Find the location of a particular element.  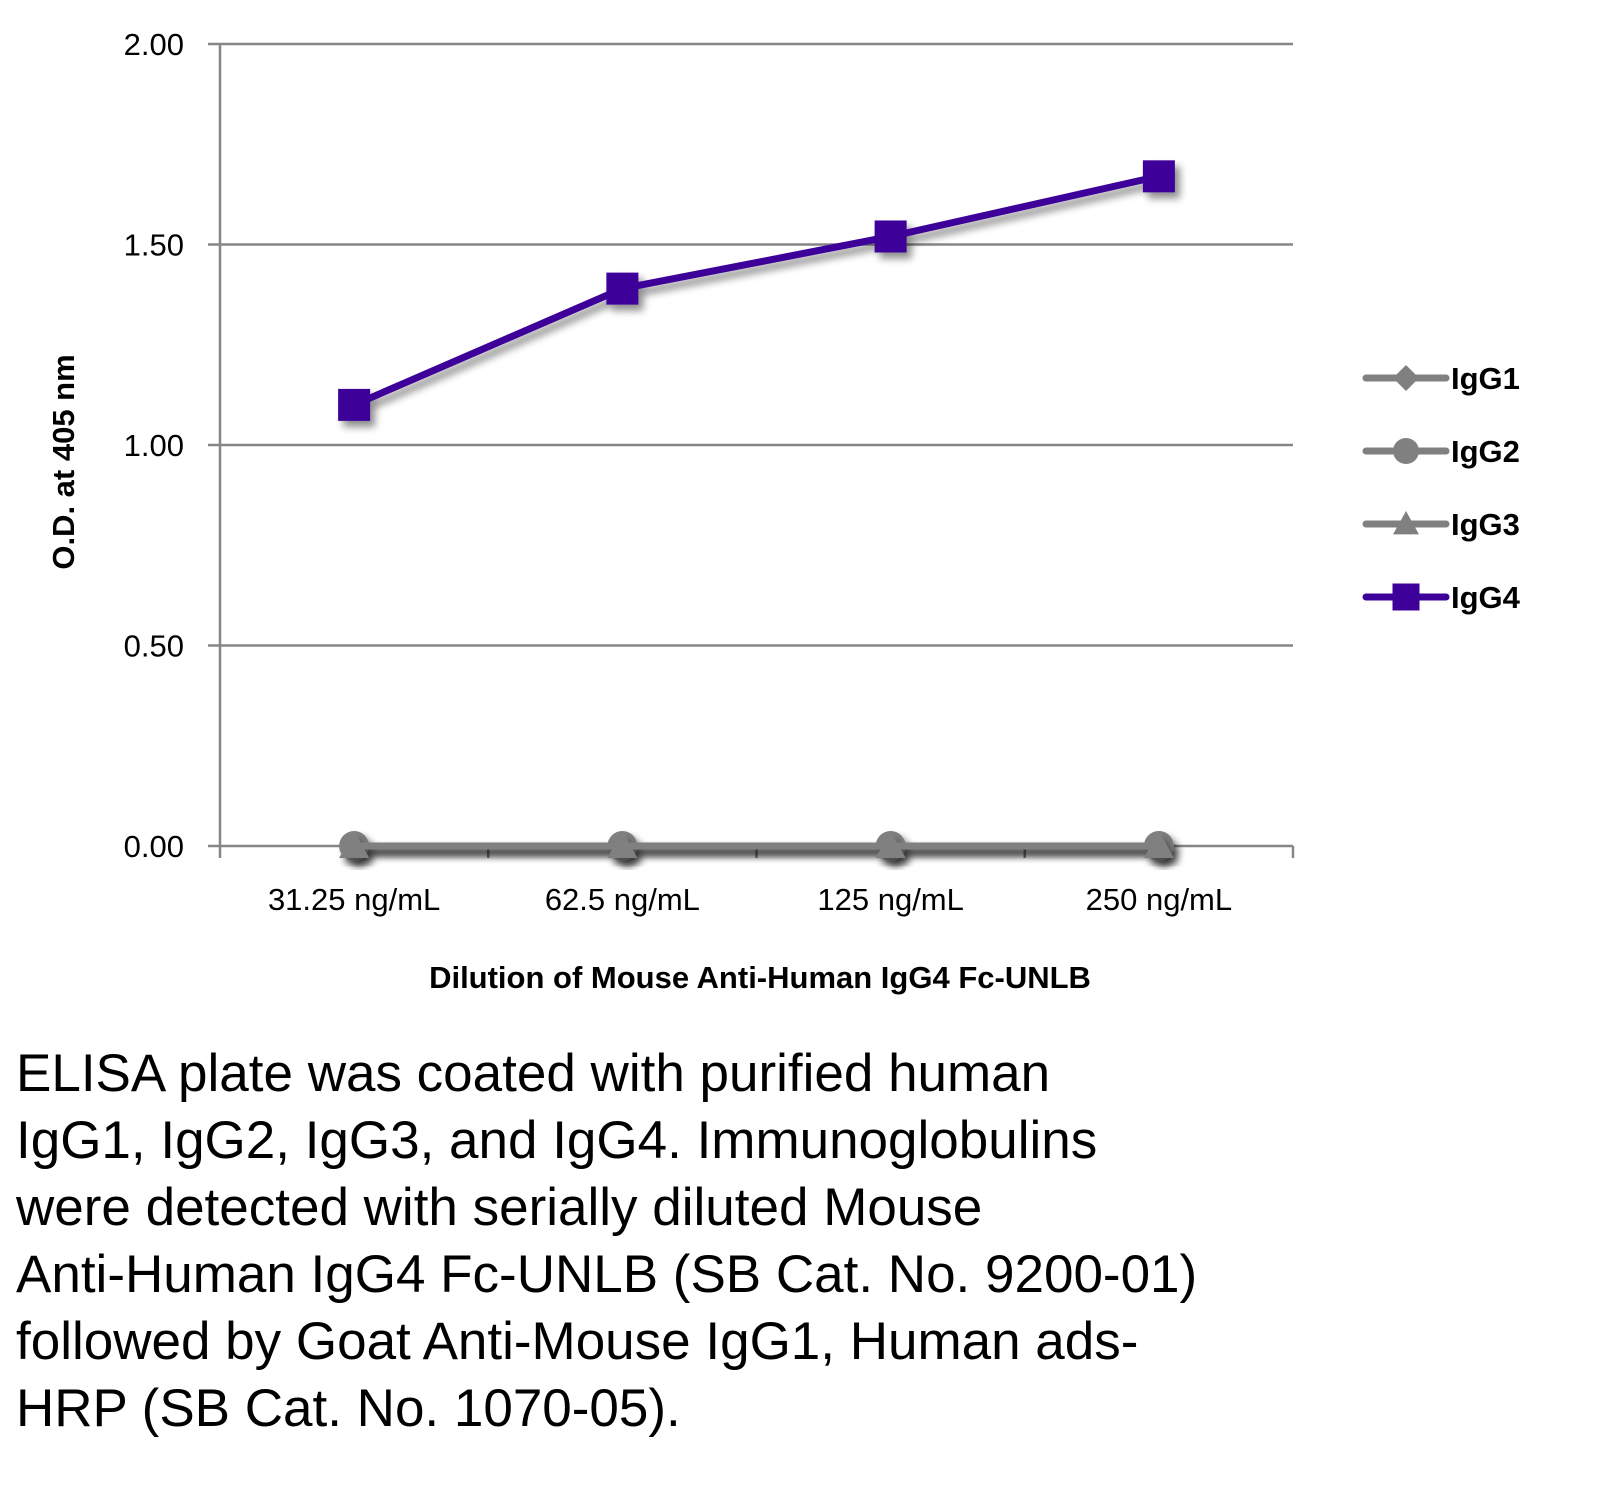

y-tick-label: 0.50 is located at coordinates (154, 646).